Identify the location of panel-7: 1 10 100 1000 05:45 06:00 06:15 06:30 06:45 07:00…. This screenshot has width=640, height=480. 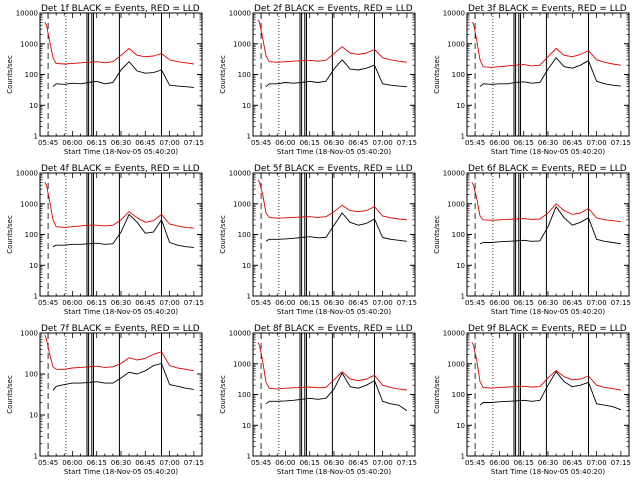
(105, 400).